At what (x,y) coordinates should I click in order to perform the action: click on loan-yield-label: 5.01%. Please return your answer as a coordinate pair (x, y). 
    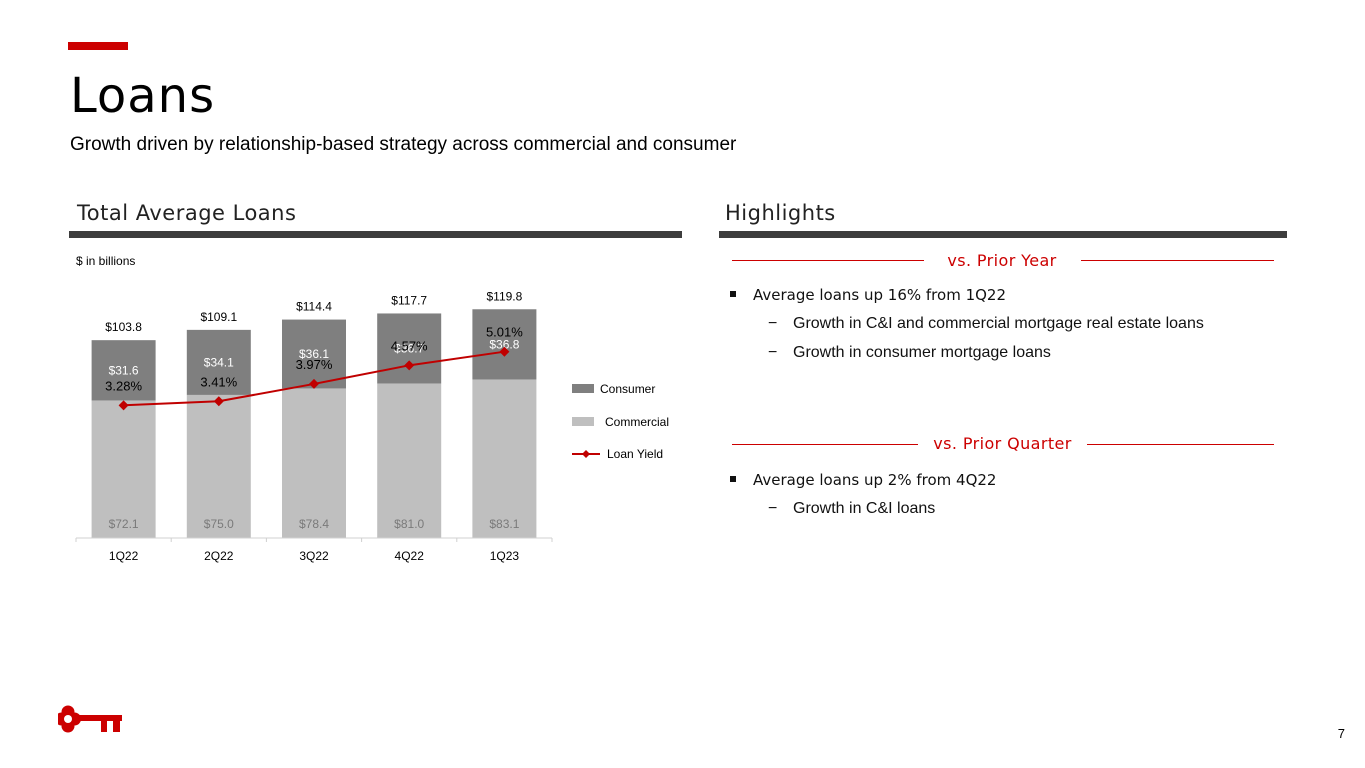
    Looking at the image, I should click on (504, 332).